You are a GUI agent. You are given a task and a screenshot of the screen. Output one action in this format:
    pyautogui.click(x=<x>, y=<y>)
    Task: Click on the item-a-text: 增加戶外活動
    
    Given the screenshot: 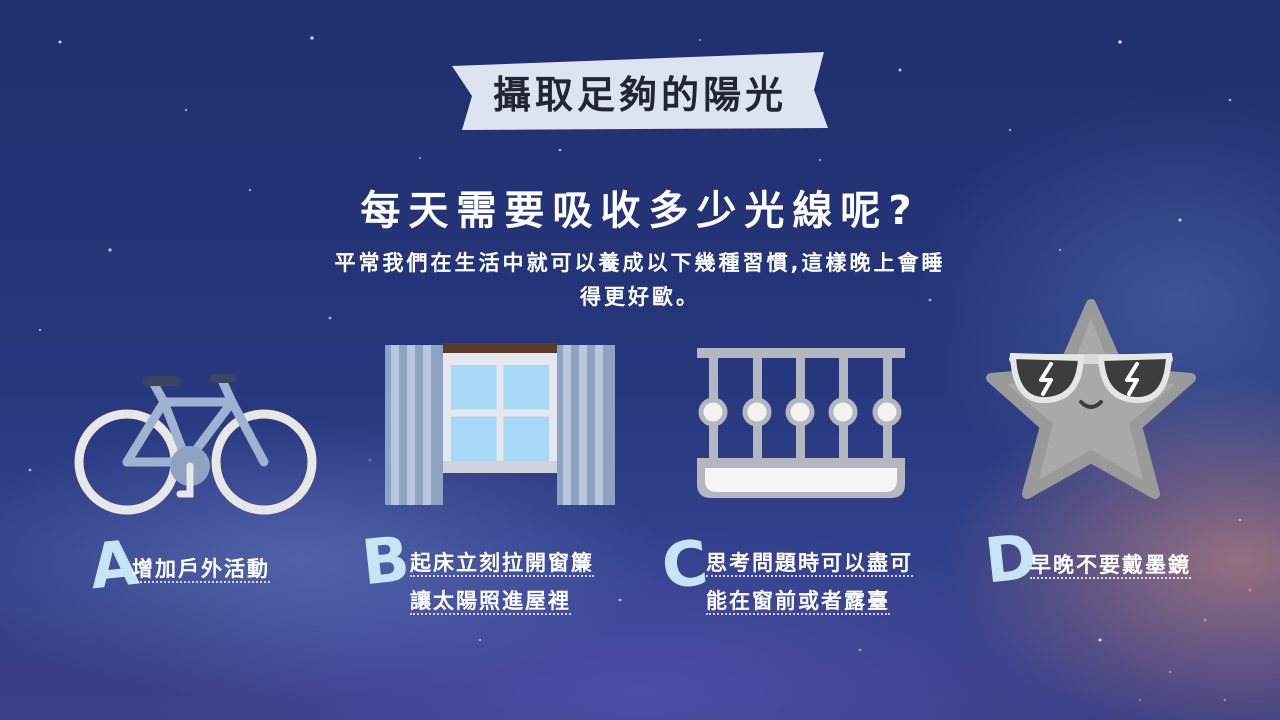 What is the action you would take?
    pyautogui.click(x=201, y=569)
    